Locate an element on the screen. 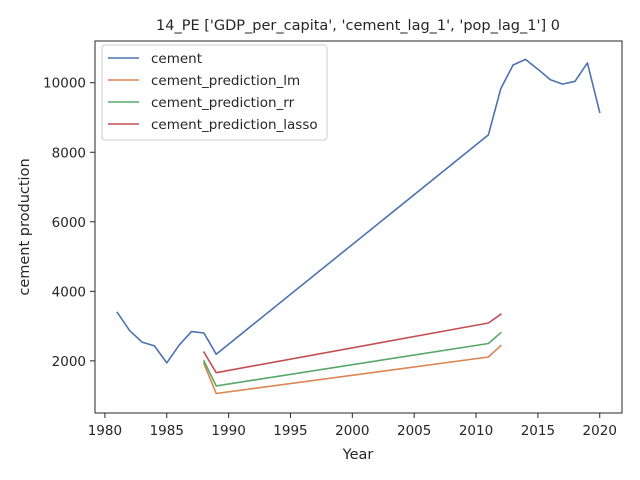 This screenshot has width=640, height=480. y-axis: 2000 4000 6000 8000 10000 is located at coordinates (69, 223).